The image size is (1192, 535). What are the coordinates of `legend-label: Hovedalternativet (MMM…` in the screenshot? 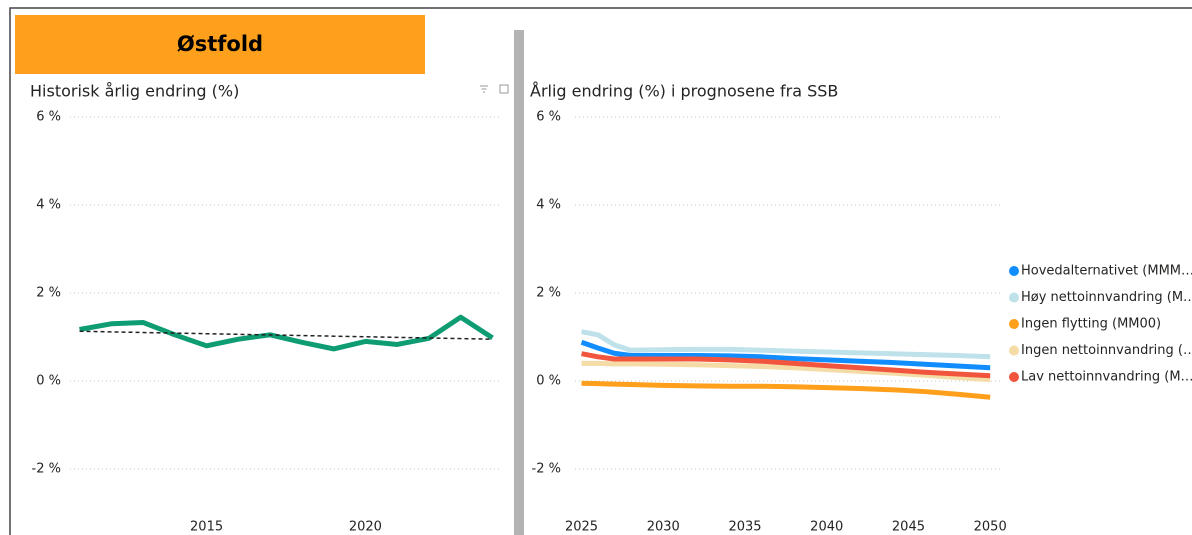 It's located at (1106, 271).